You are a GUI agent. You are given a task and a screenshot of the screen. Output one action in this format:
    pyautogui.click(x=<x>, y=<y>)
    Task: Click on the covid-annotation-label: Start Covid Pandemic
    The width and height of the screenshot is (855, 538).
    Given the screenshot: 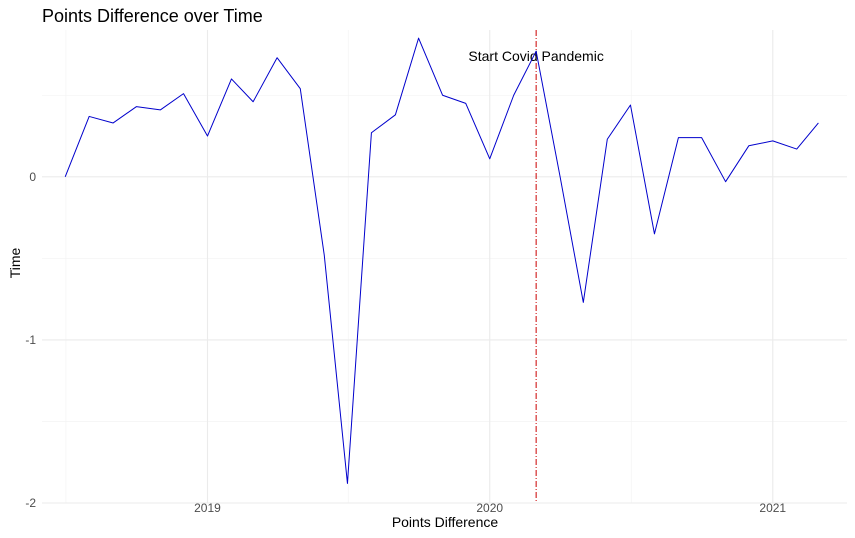 What is the action you would take?
    pyautogui.click(x=535, y=56)
    